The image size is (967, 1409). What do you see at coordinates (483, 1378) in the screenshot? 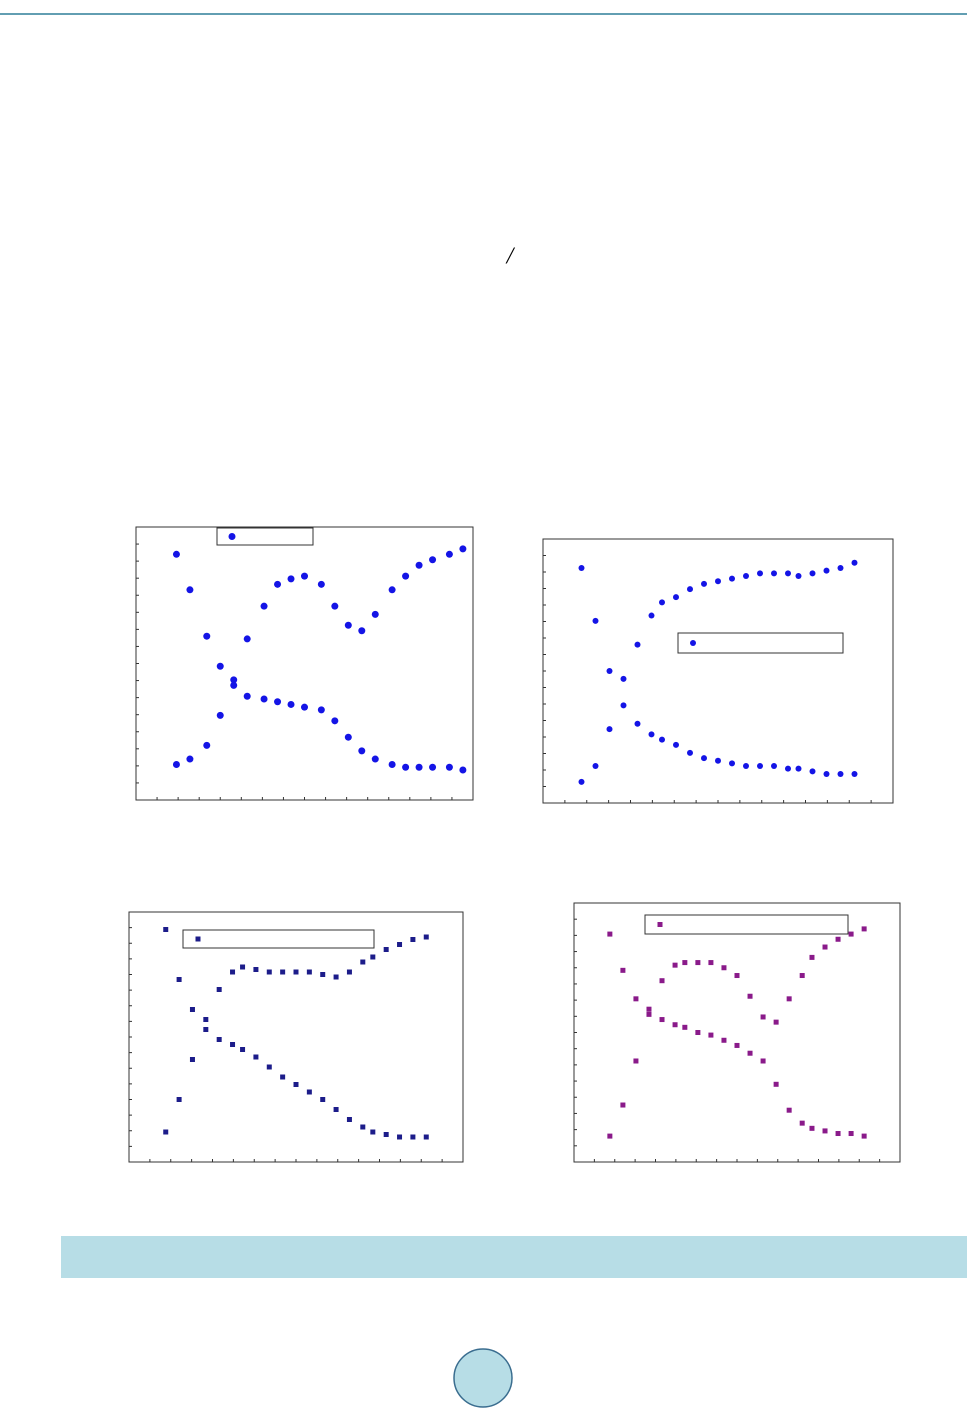
I see `page-number-badge` at bounding box center [483, 1378].